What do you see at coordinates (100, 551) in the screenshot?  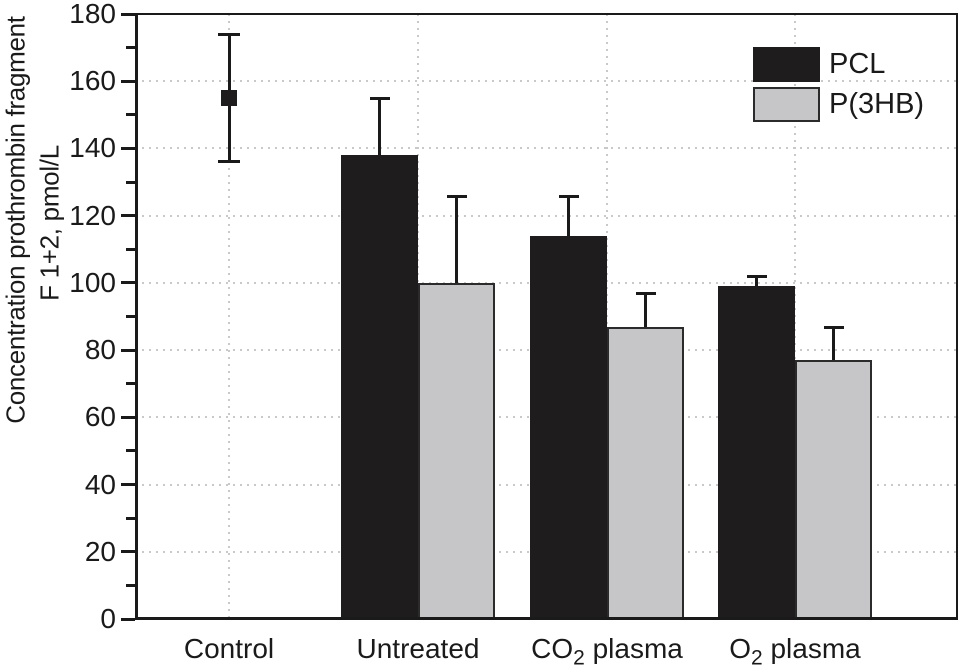 I see `y-tick-label: 20` at bounding box center [100, 551].